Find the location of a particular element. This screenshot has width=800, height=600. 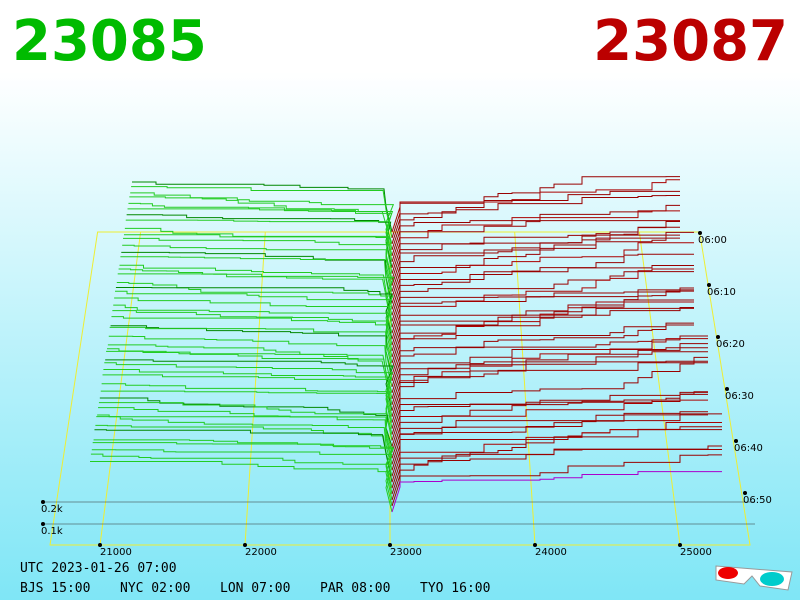

time-label: 06:20 is located at coordinates (730, 344).